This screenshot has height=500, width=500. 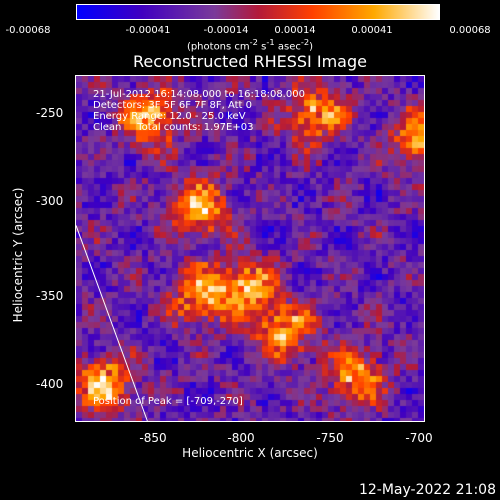 What do you see at coordinates (330, 438) in the screenshot?
I see `x-tick-label: -750` at bounding box center [330, 438].